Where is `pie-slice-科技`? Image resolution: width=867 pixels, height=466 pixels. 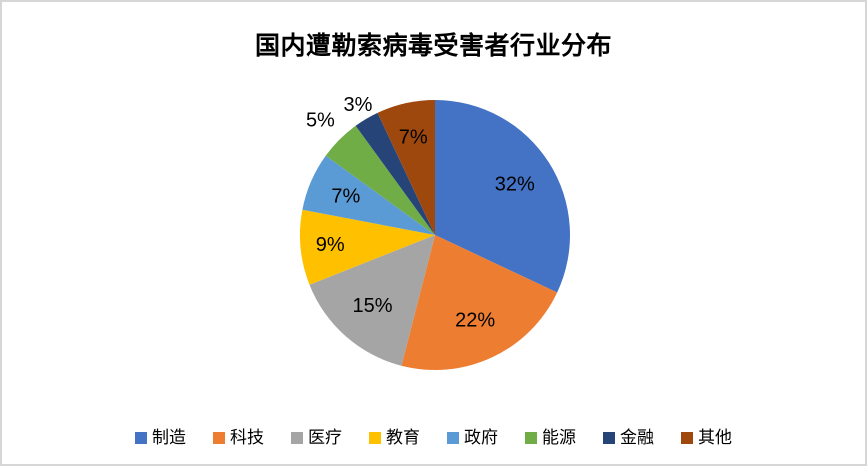
pie-slice-科技 is located at coordinates (479, 303).